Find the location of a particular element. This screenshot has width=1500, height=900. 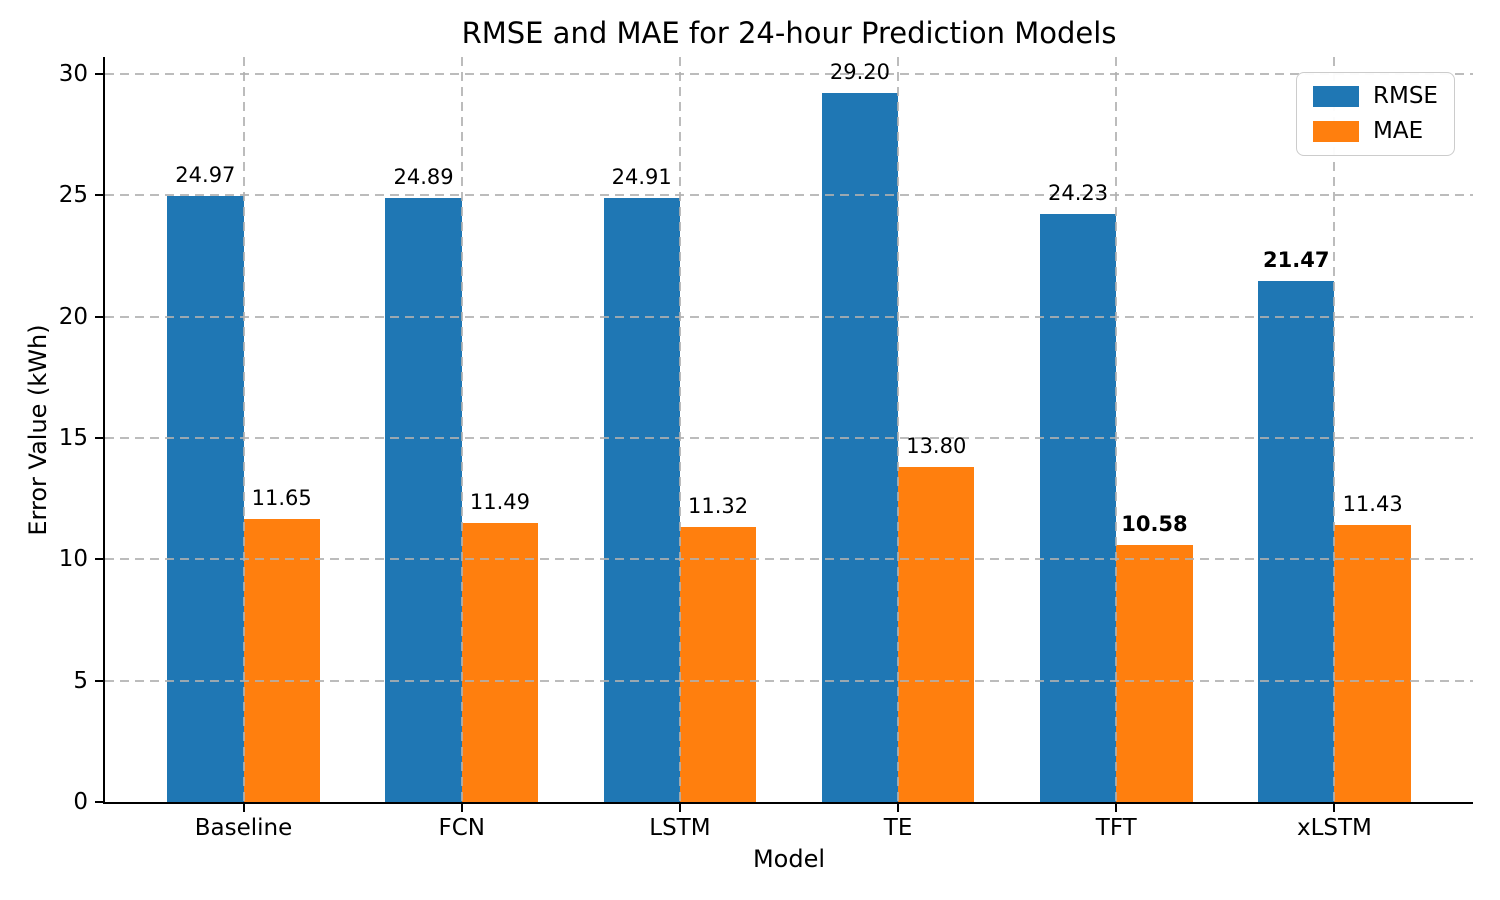

bar-rmse-xlstm is located at coordinates (1296, 541).